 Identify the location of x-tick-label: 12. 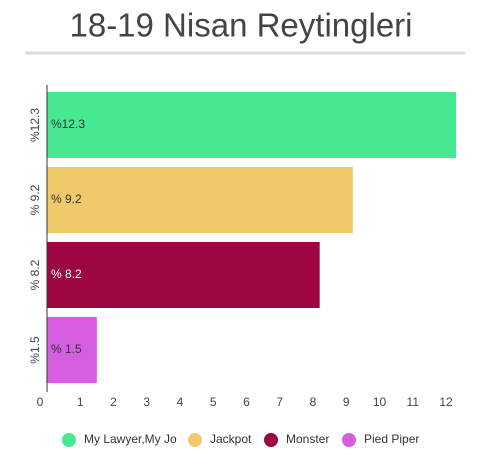
(446, 402).